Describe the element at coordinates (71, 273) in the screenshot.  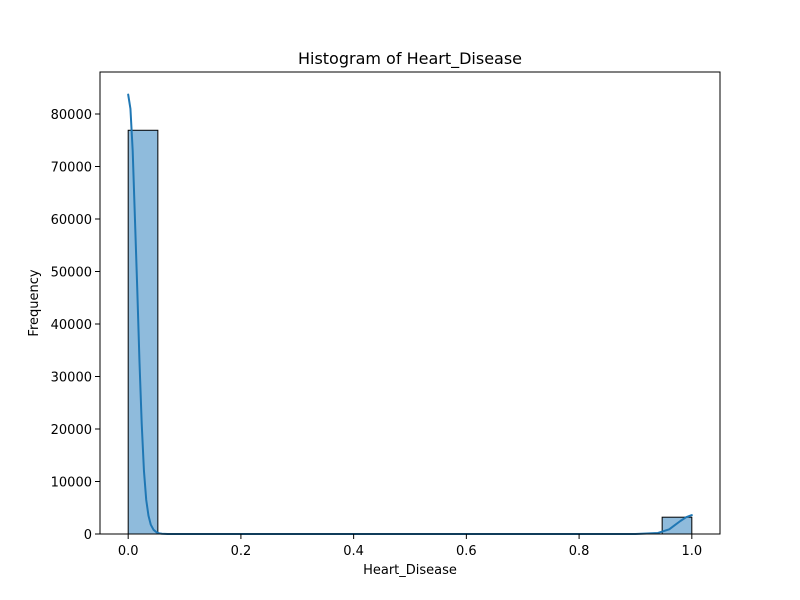
I see `y-tick-label: 50000` at that location.